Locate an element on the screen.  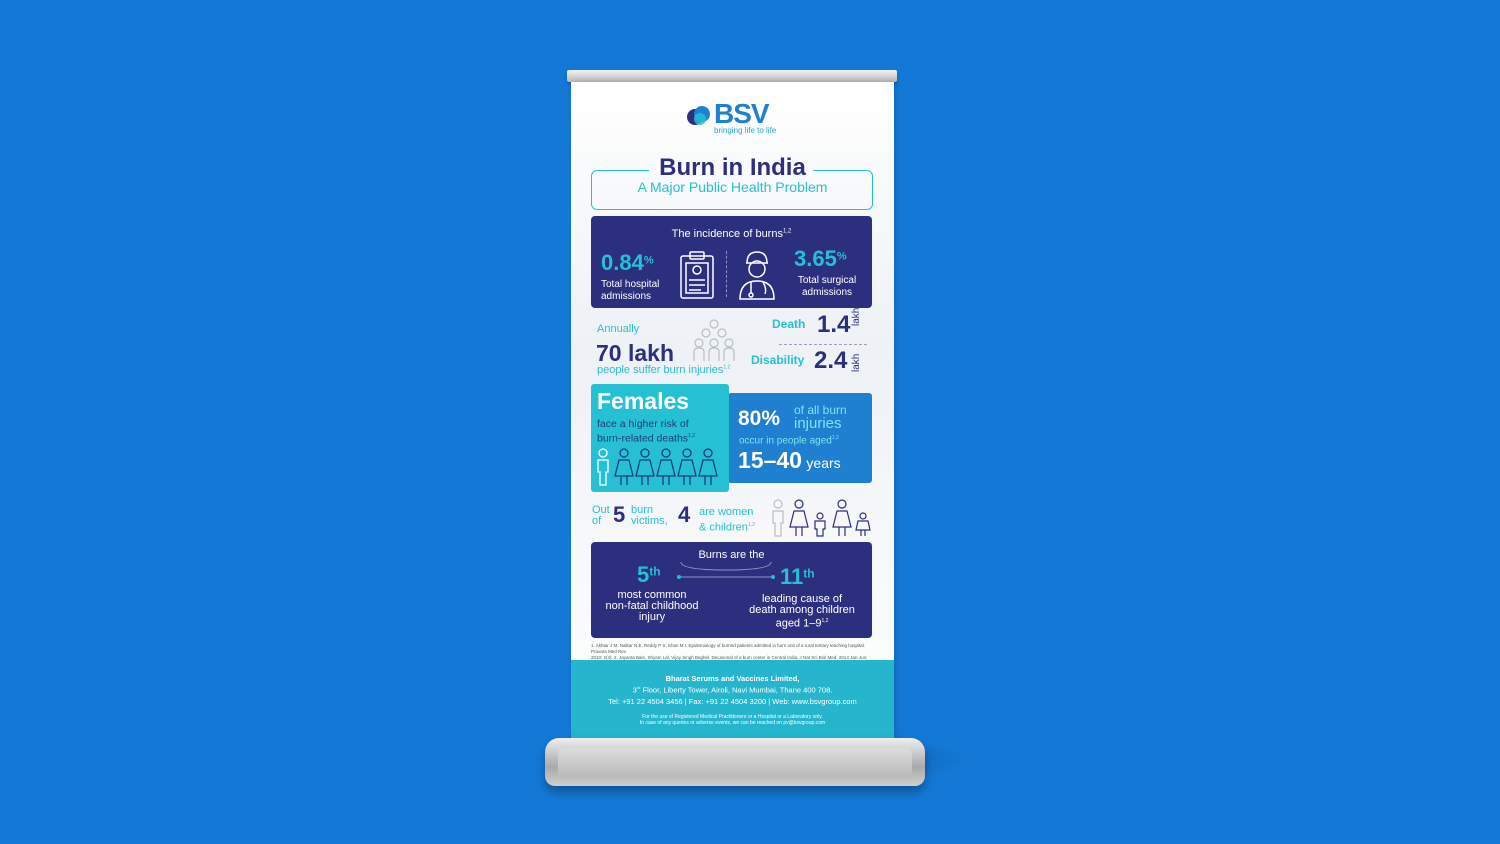
bsv-logo-icon is located at coordinates (698, 115).